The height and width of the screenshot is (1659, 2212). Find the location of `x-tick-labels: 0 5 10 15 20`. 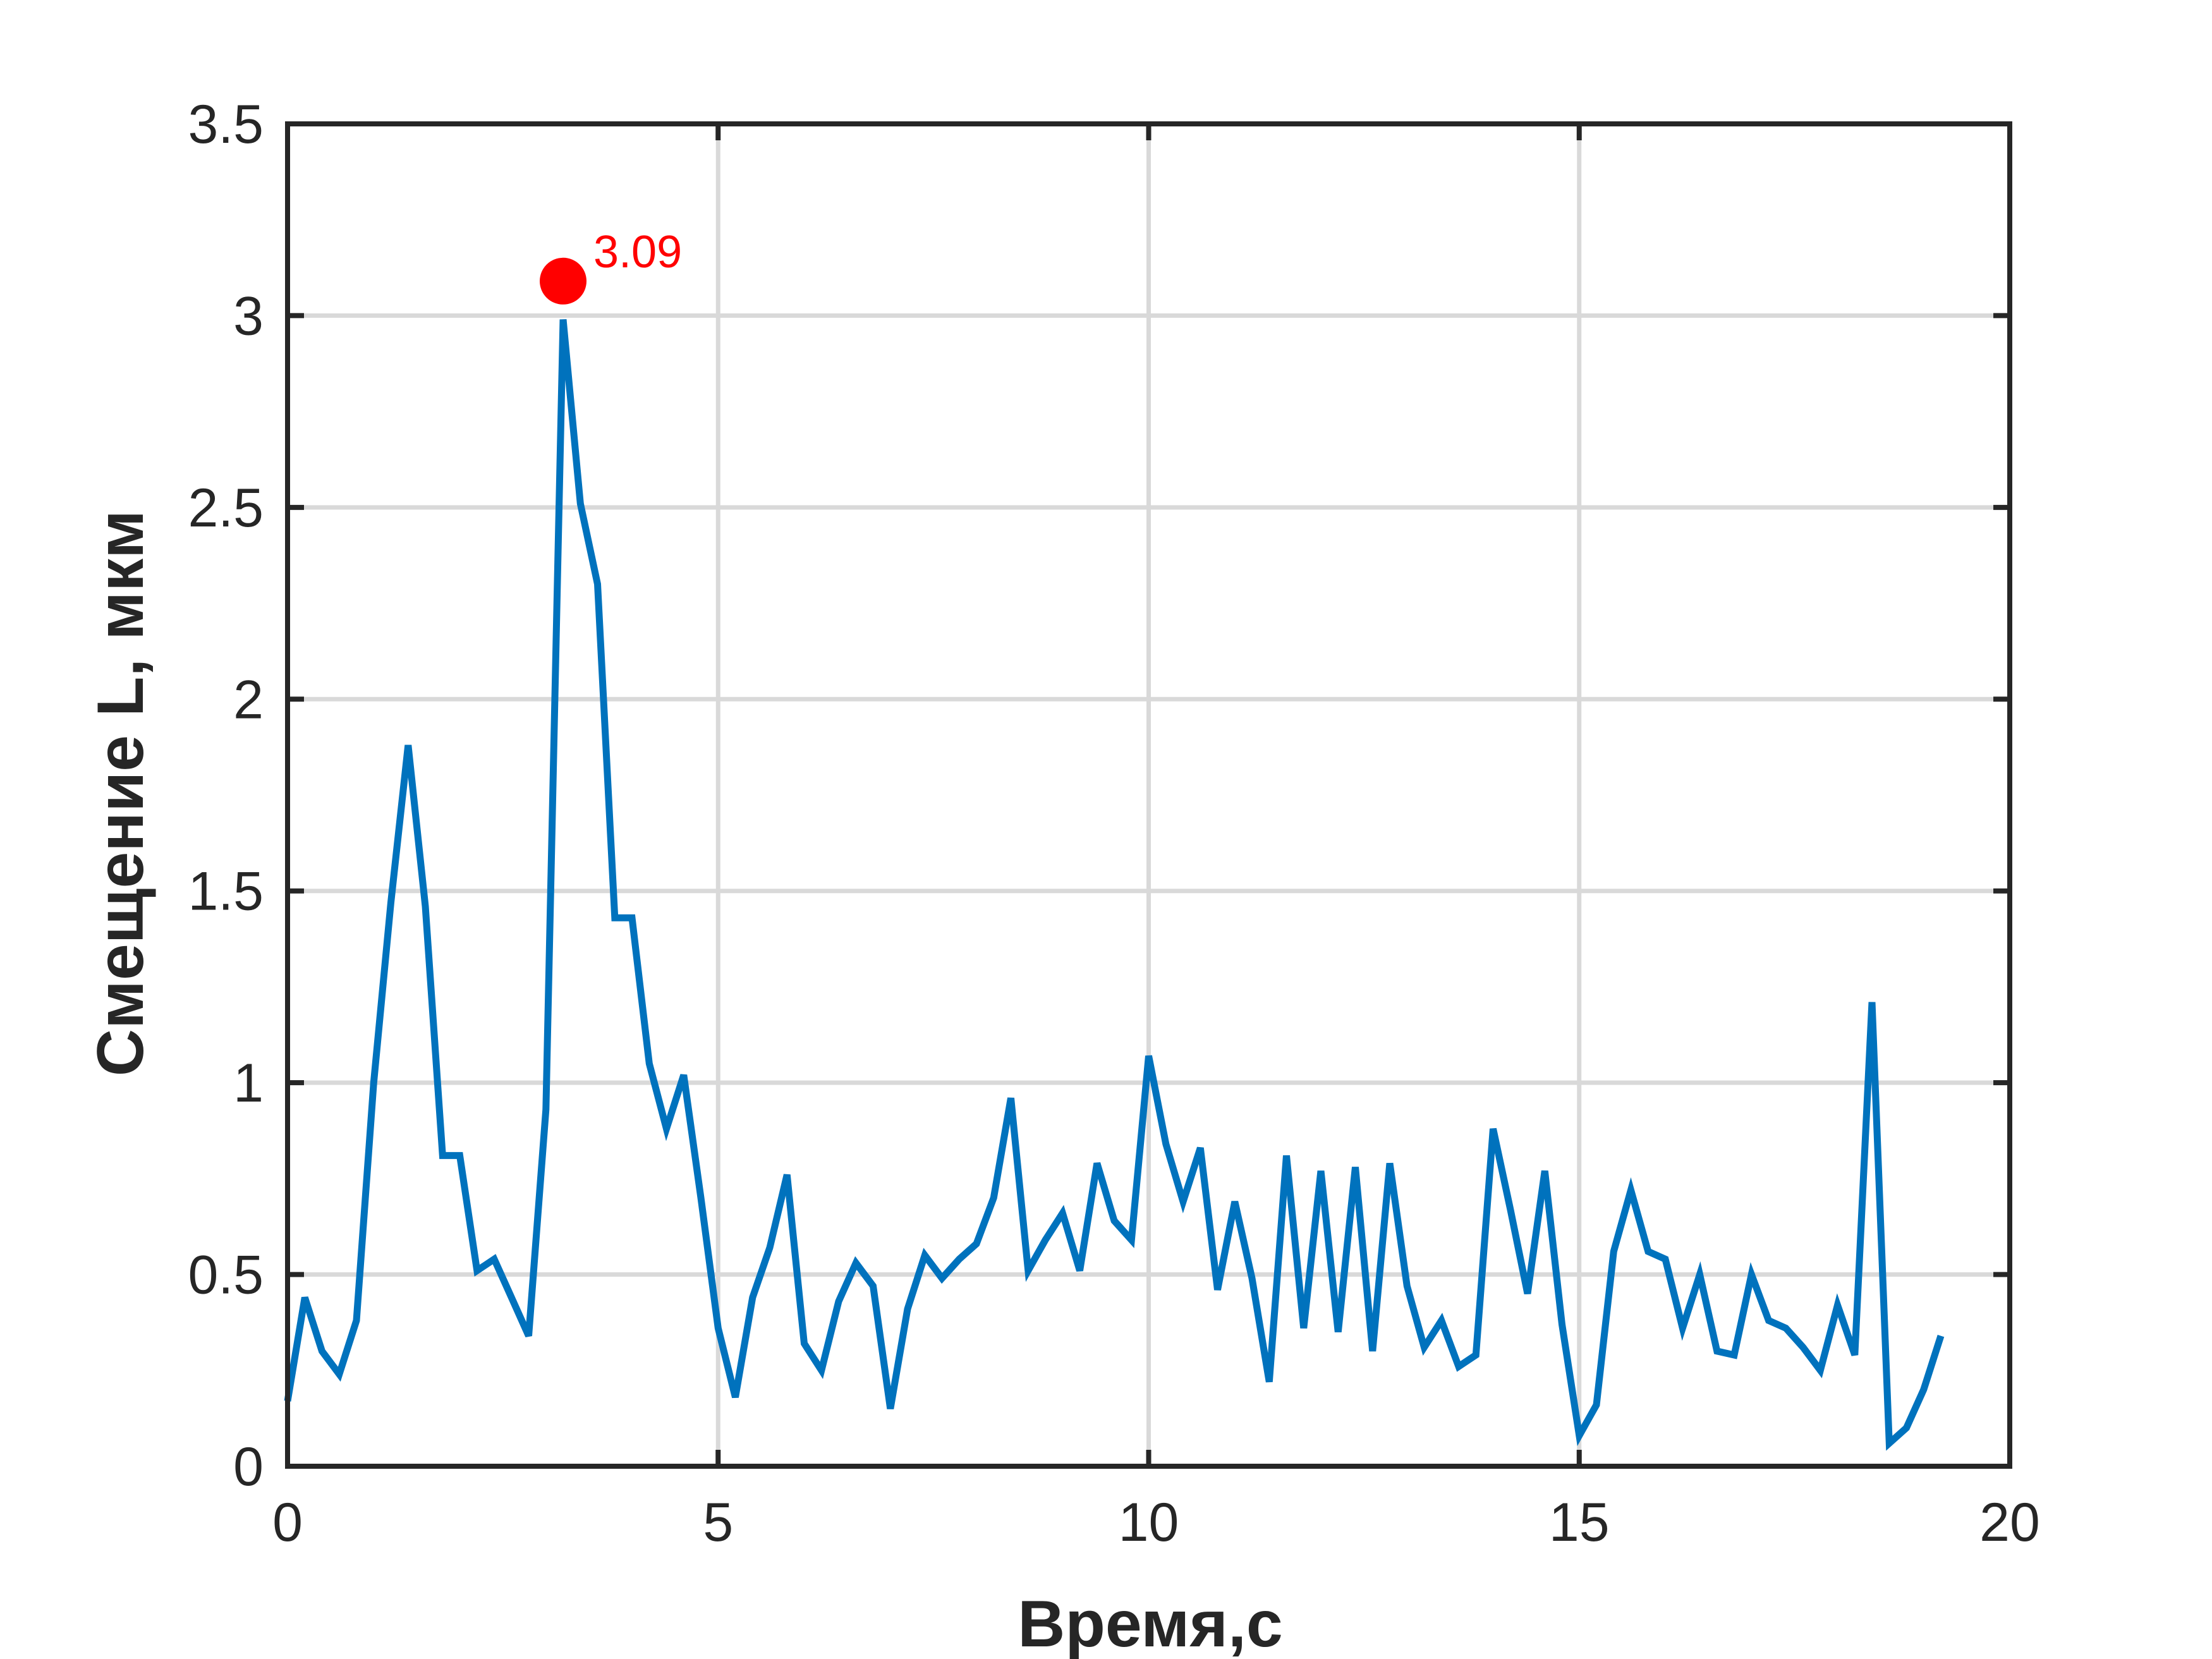

x-tick-labels: 0 5 10 15 20 is located at coordinates (1156, 1522).